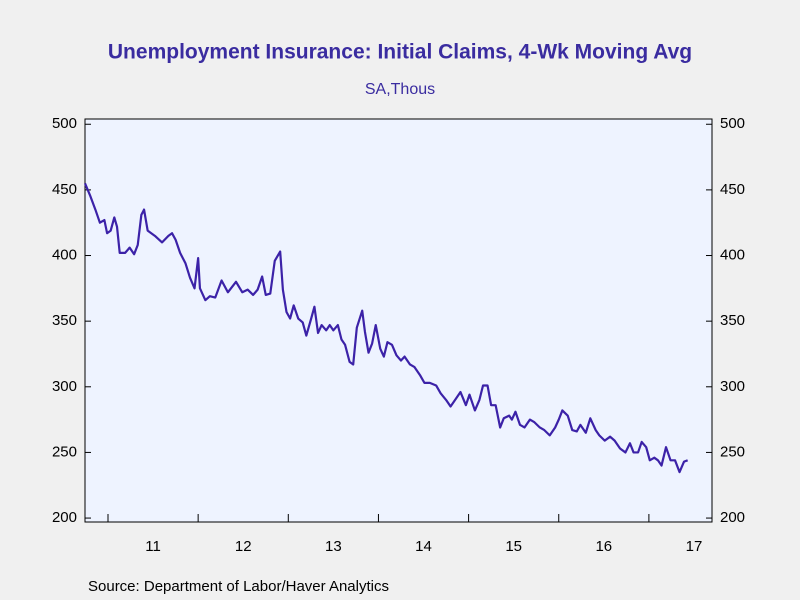 The width and height of the screenshot is (800, 600). I want to click on x-tick-label: 12, so click(243, 546).